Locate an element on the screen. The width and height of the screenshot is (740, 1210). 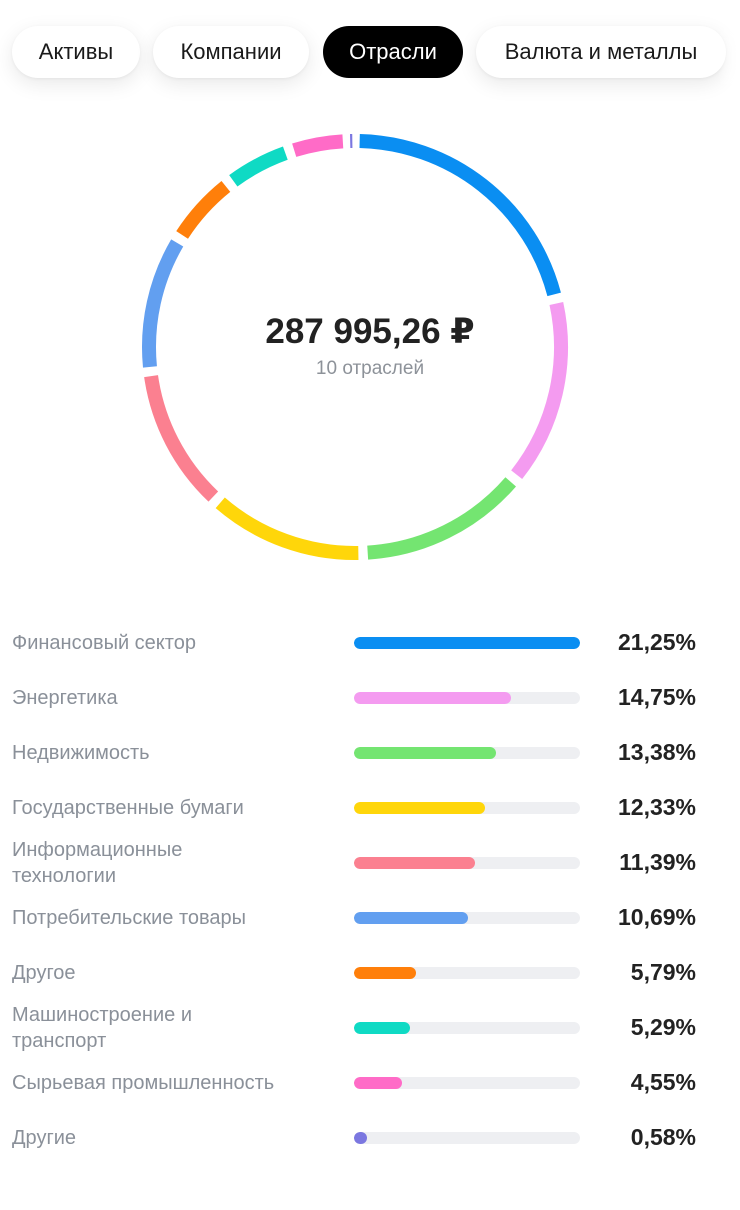
tab-assets: Активы is located at coordinates (76, 52).